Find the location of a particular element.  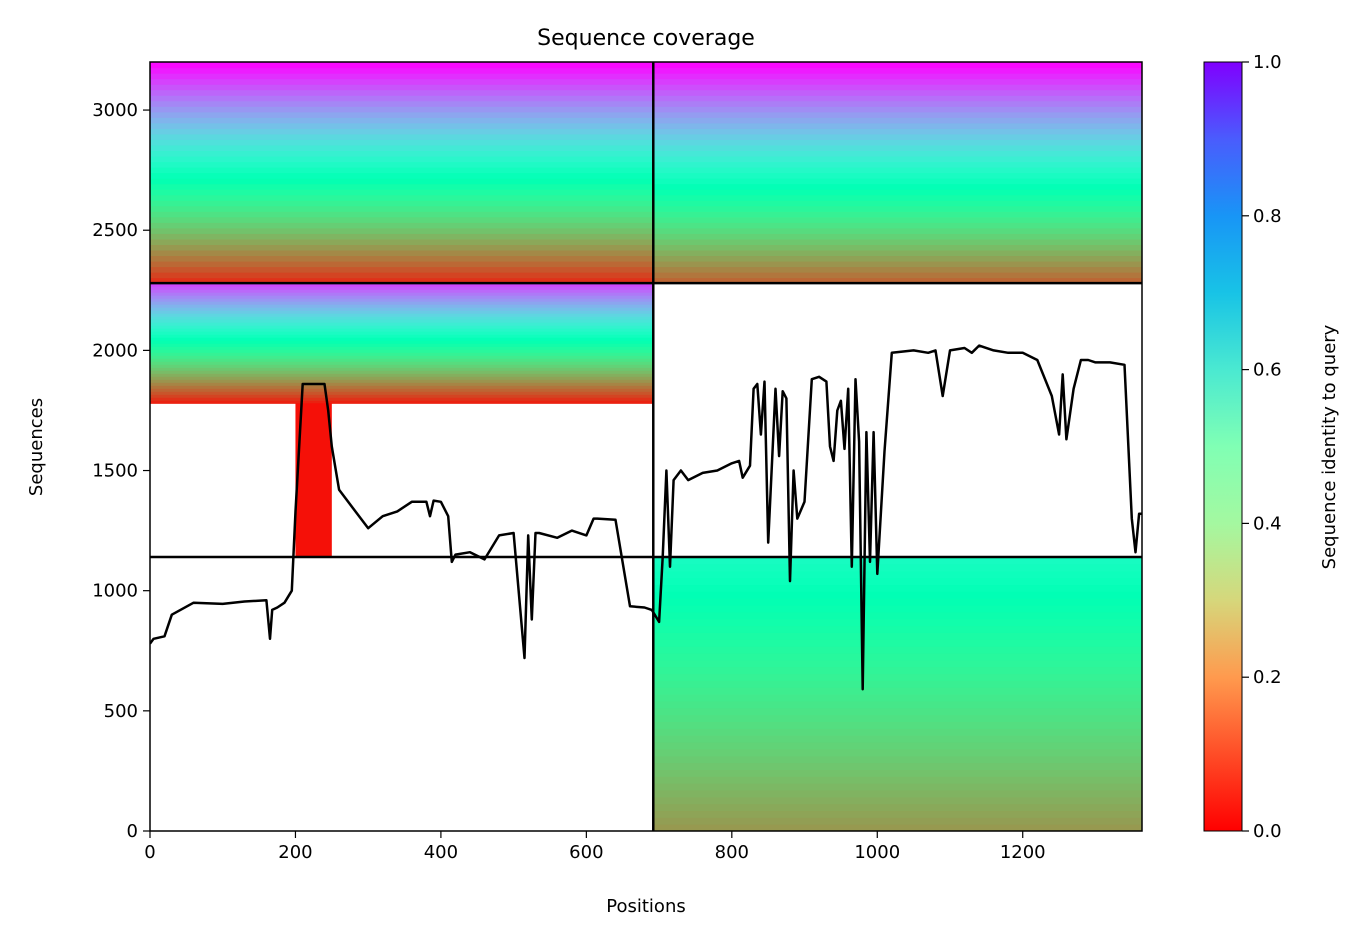

colorbar-tick-label: 0.0 is located at coordinates (1267, 831).